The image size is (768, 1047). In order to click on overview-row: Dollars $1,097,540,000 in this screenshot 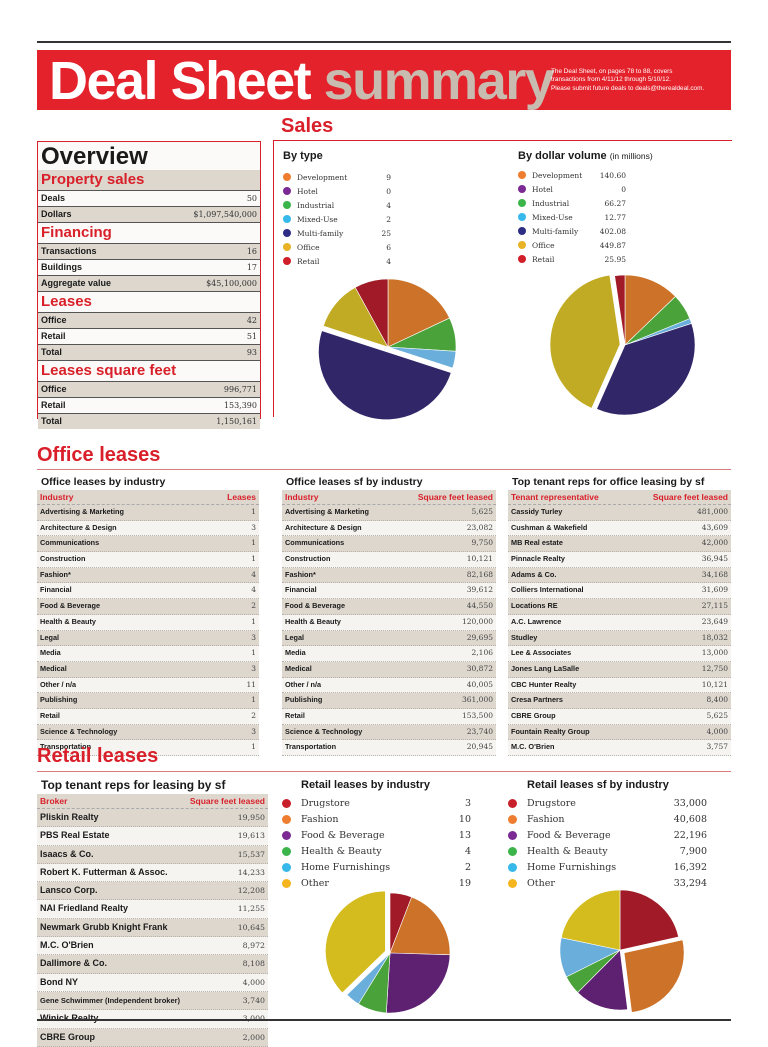, I will do `click(149, 214)`.